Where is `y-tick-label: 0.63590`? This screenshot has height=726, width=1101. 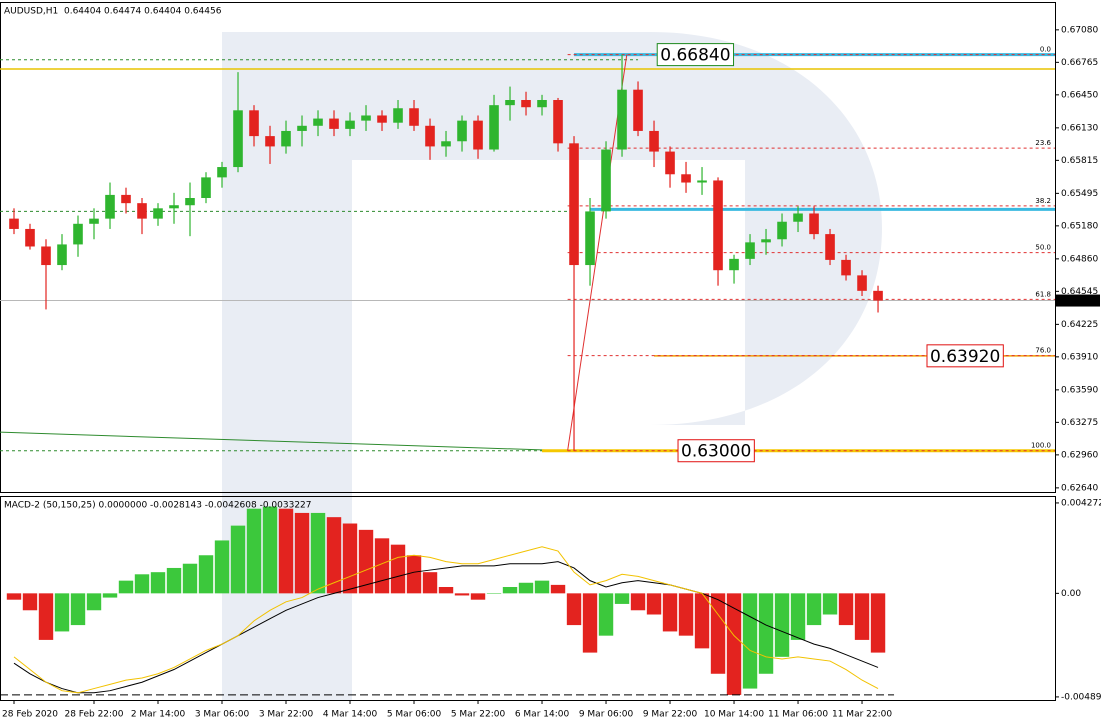
y-tick-label: 0.63590 is located at coordinates (1079, 390).